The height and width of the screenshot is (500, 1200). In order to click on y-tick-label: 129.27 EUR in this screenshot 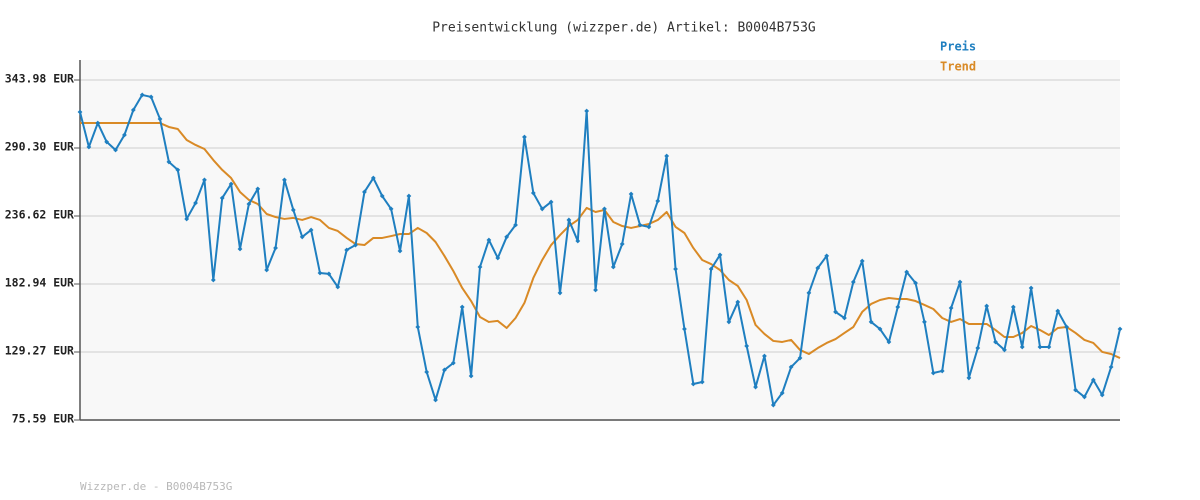, I will do `click(39, 350)`.